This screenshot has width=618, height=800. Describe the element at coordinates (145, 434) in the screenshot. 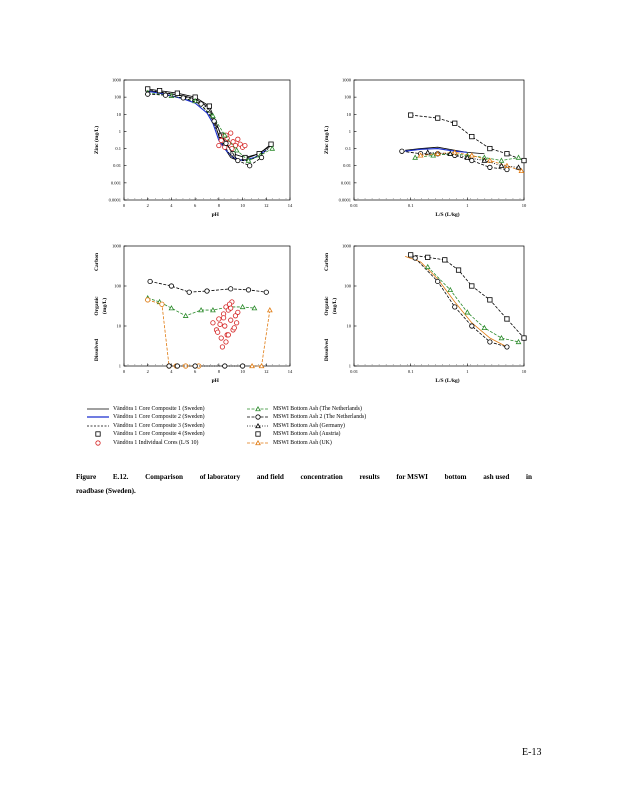

I see `legend-item: Vändöra 1 Core Composite 4 (Sweden)` at that location.